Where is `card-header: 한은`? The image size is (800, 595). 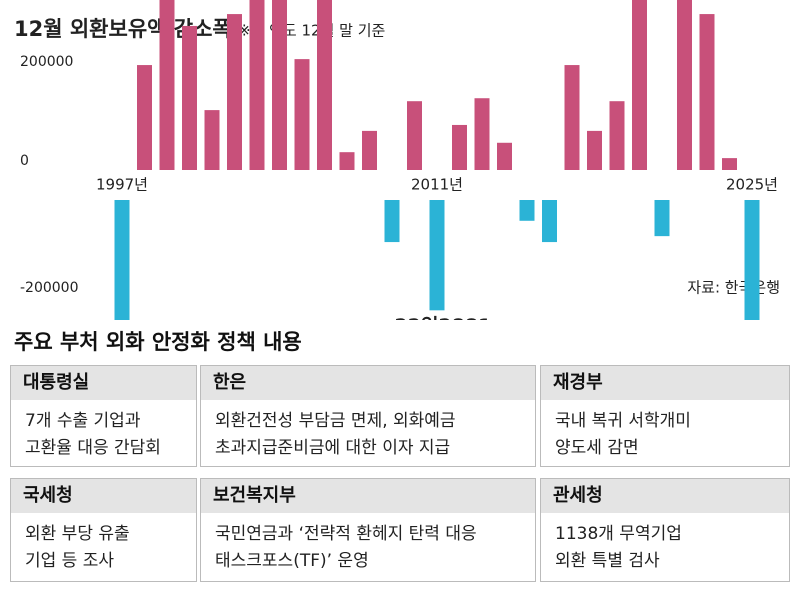
card-header: 한은 is located at coordinates (368, 383).